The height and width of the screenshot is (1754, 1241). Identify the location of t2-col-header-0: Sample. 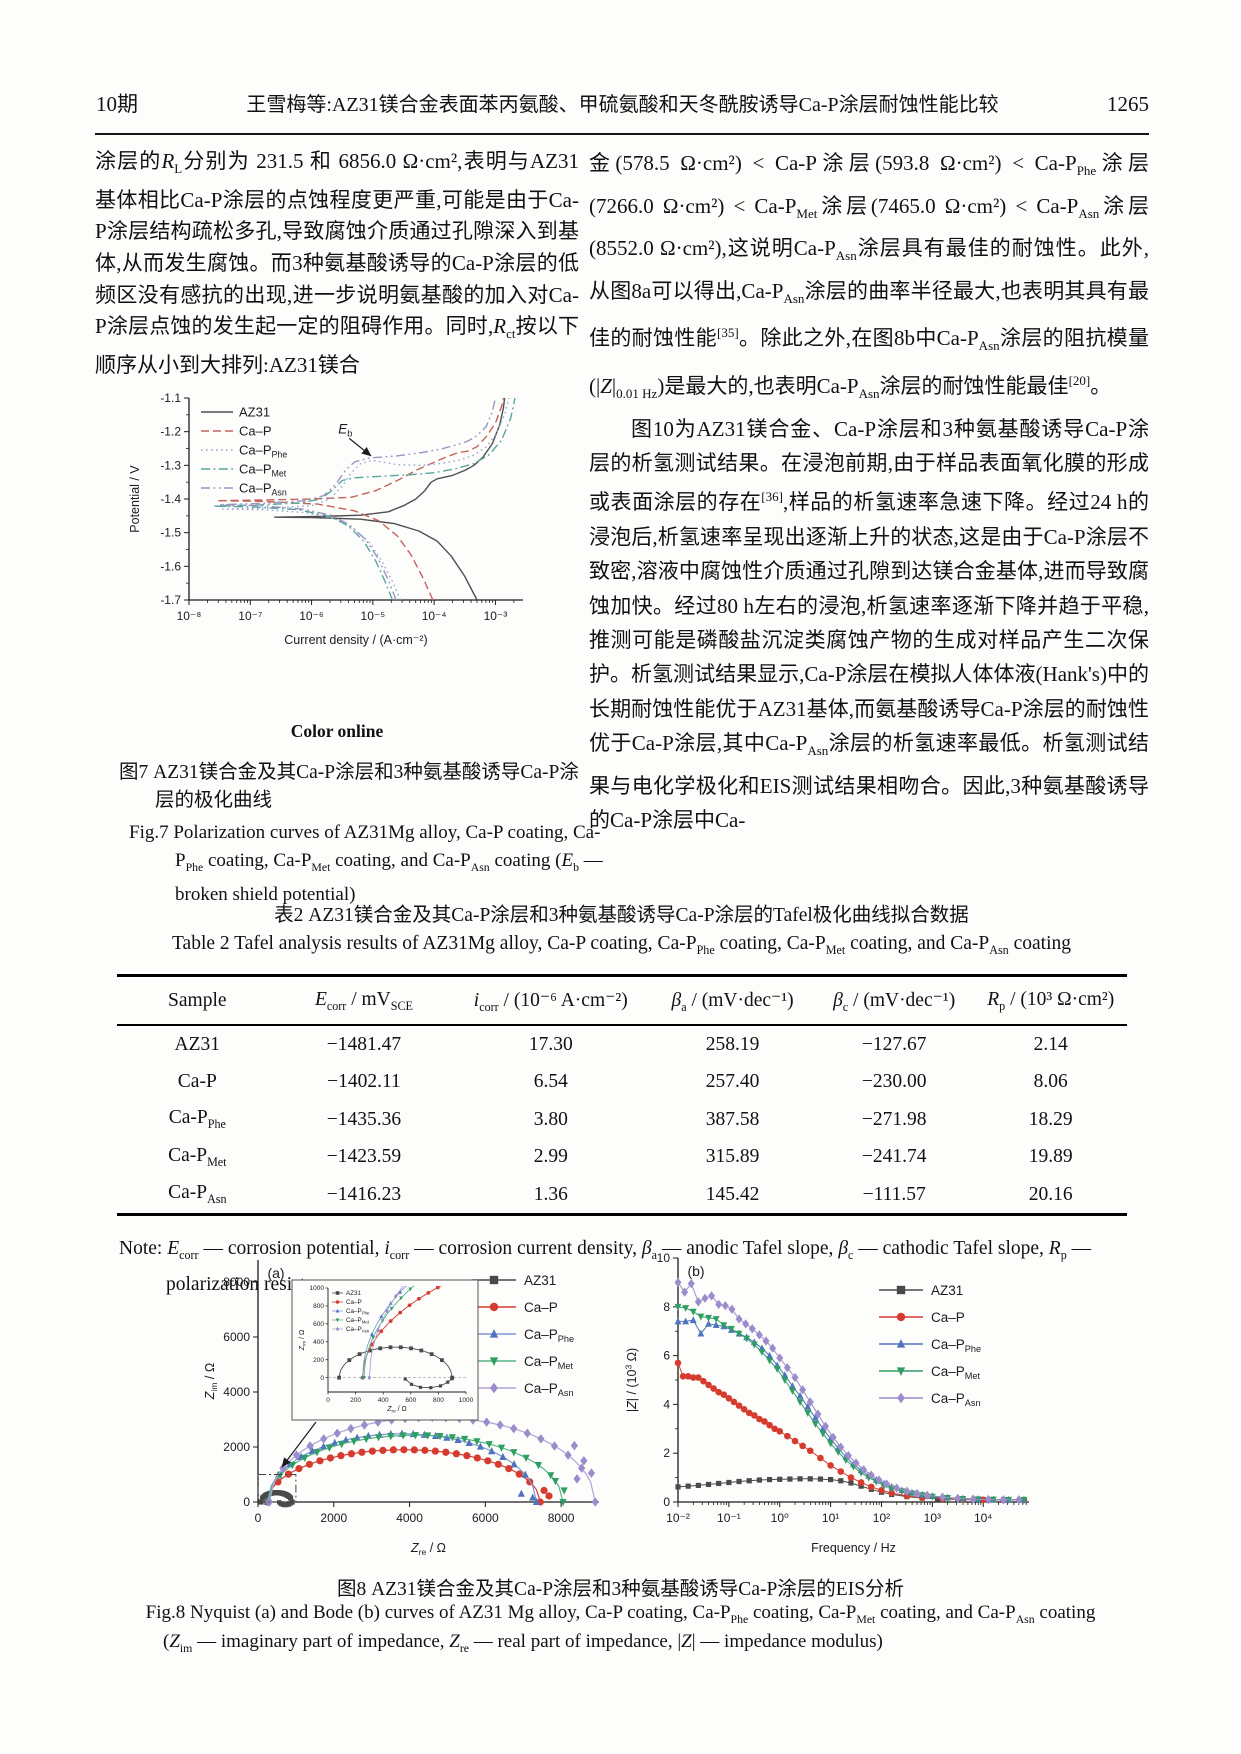
(197, 1000).